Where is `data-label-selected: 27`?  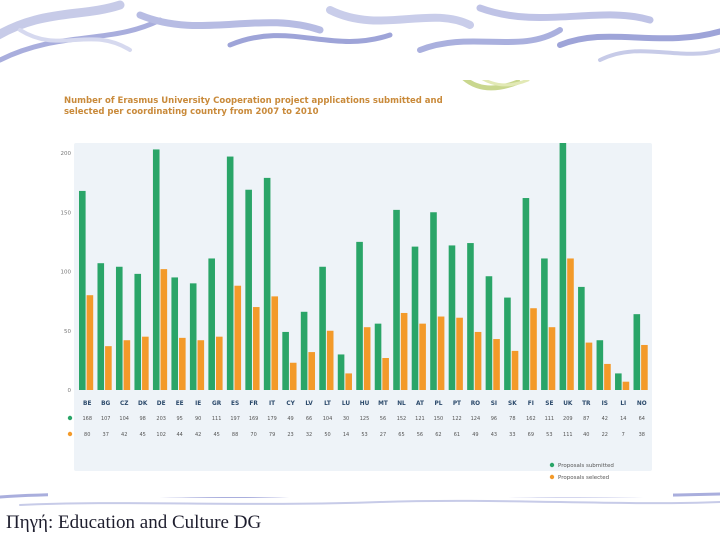 data-label-selected: 27 is located at coordinates (383, 435).